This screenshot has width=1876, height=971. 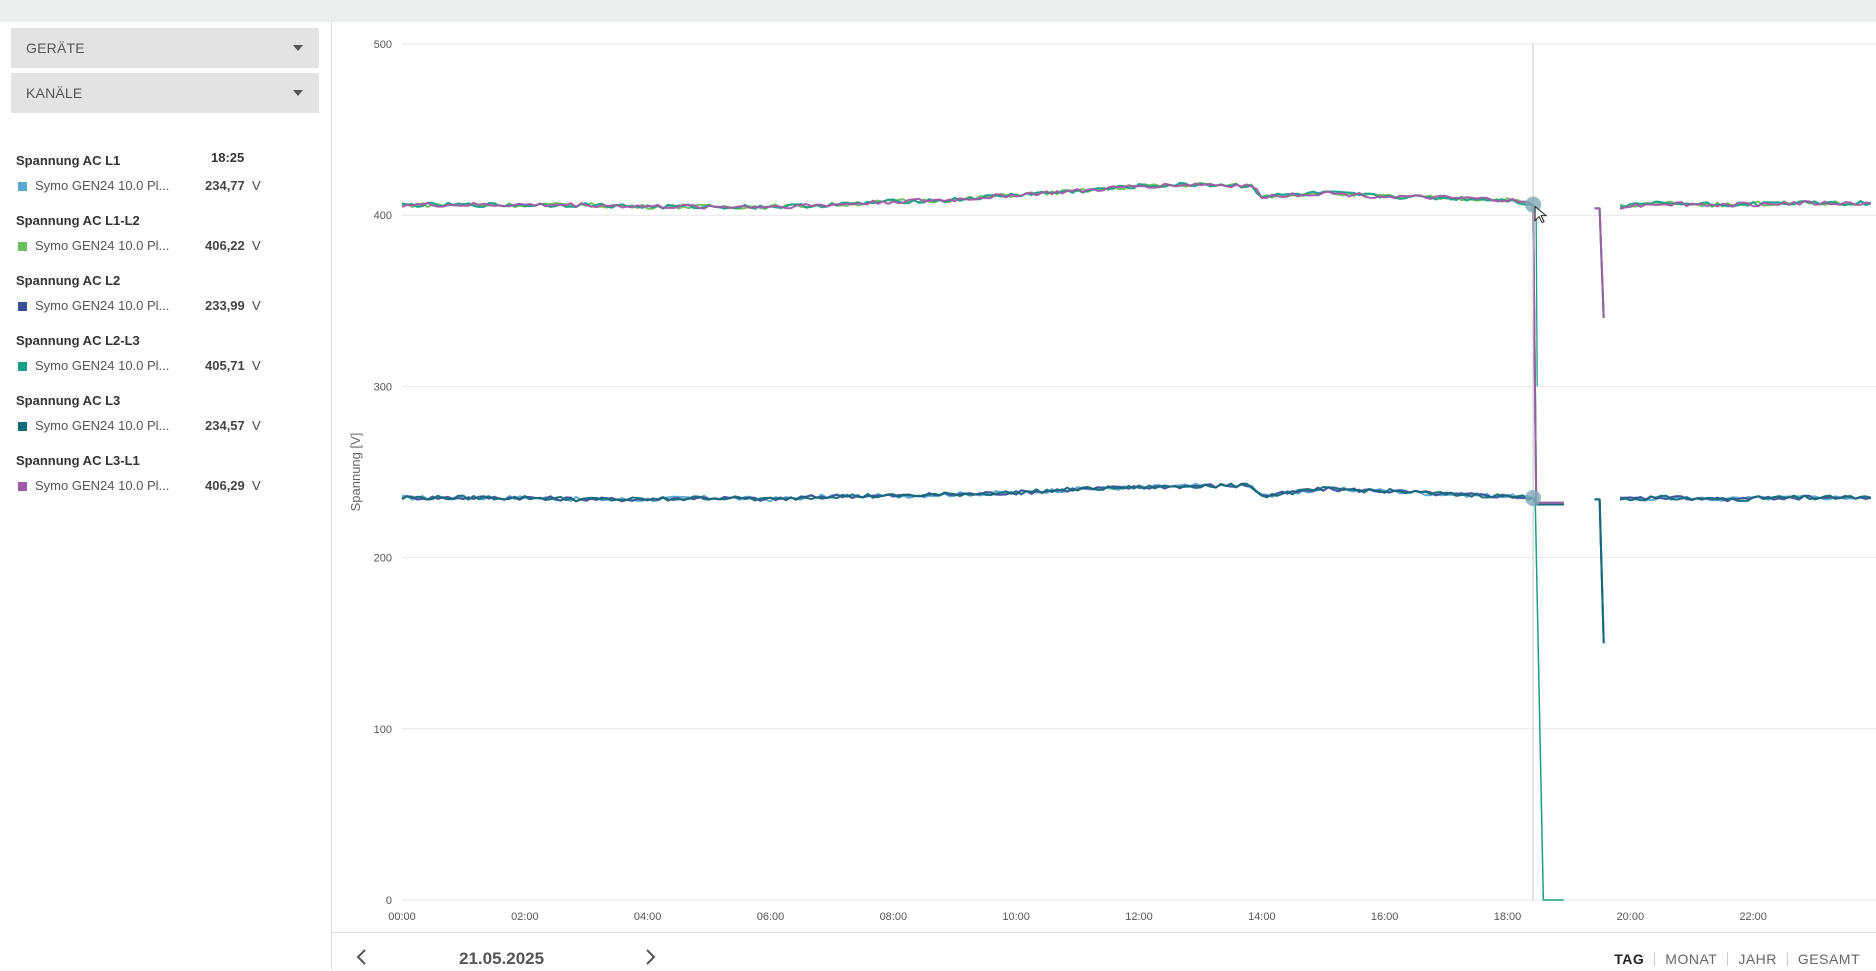 What do you see at coordinates (1732, 959) in the screenshot?
I see `period-selector: TAG MONAT JAHR GESAMT` at bounding box center [1732, 959].